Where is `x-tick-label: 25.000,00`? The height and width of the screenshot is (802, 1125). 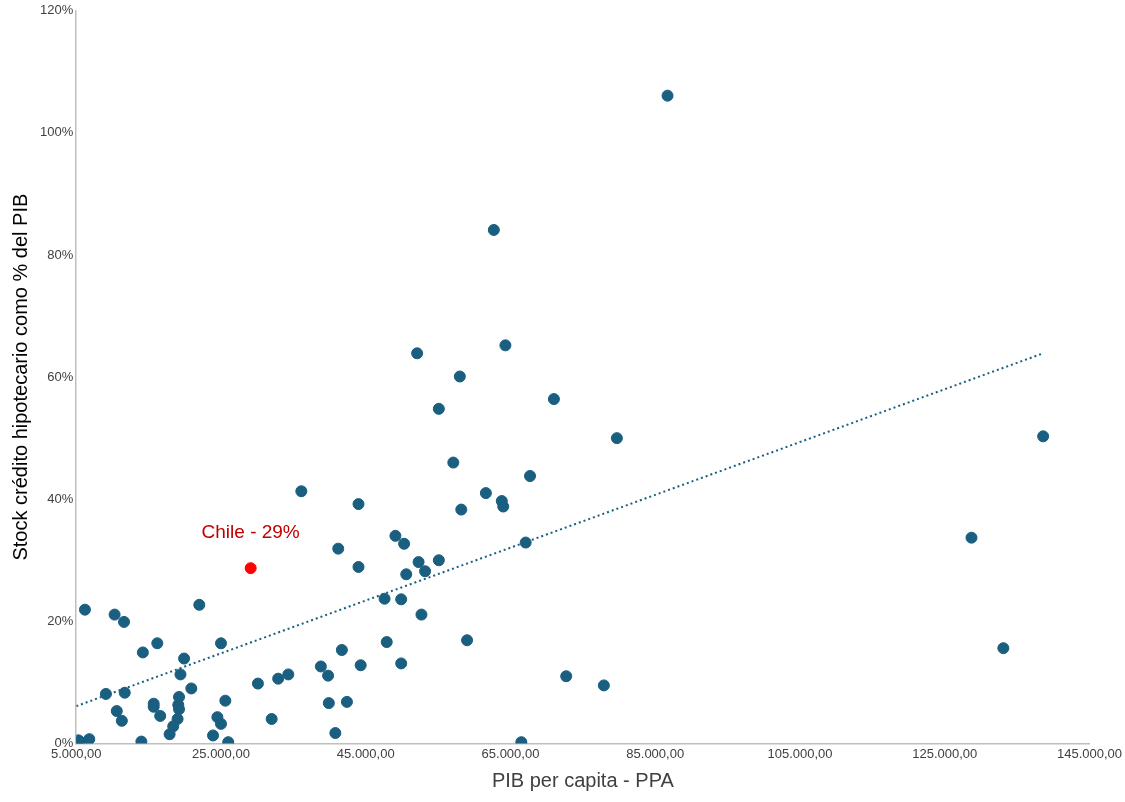
x-tick-label: 25.000,00 is located at coordinates (221, 753).